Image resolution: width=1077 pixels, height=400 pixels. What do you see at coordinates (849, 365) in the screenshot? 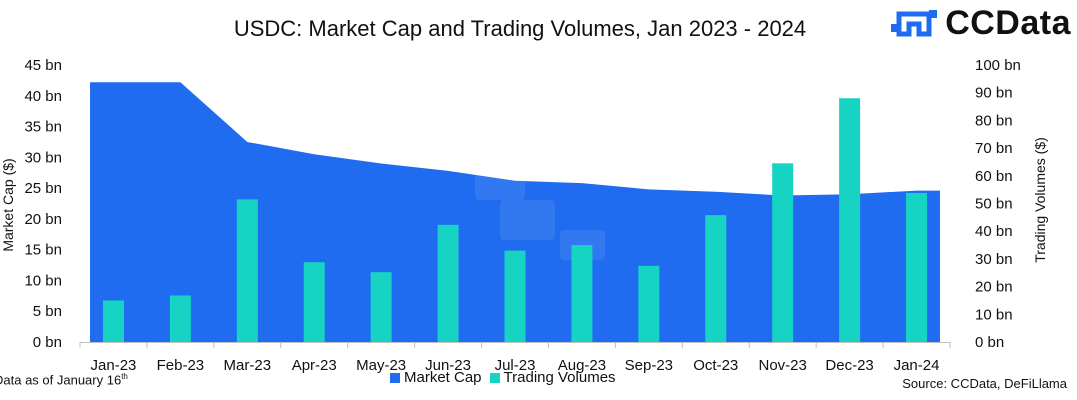
I see `x-tick-label-dec-23: Dec-23` at bounding box center [849, 365].